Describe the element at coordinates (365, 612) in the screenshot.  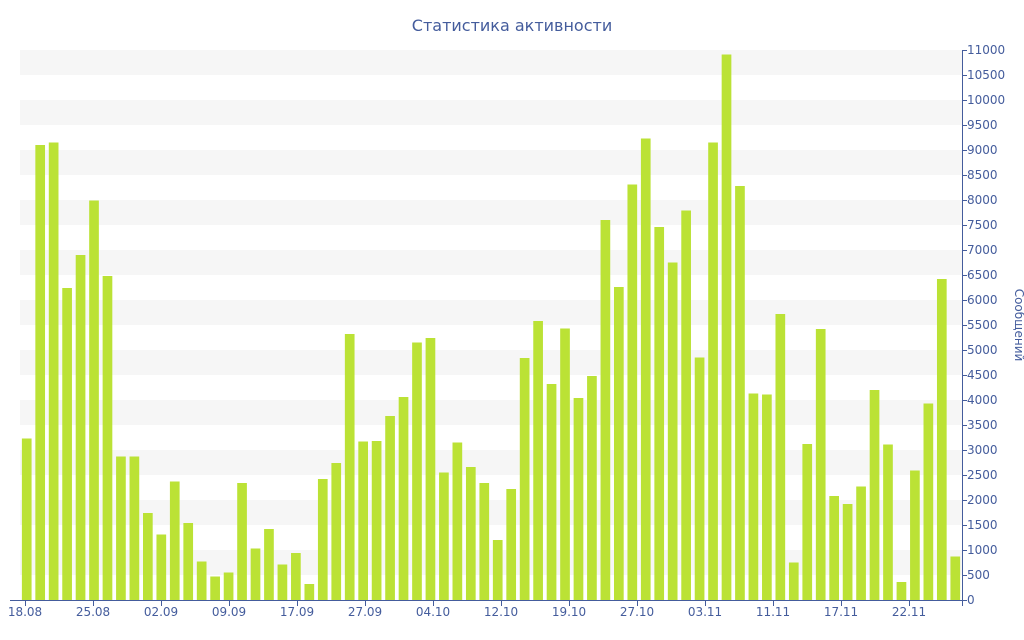
I see `x-tick-label: 27.09` at that location.